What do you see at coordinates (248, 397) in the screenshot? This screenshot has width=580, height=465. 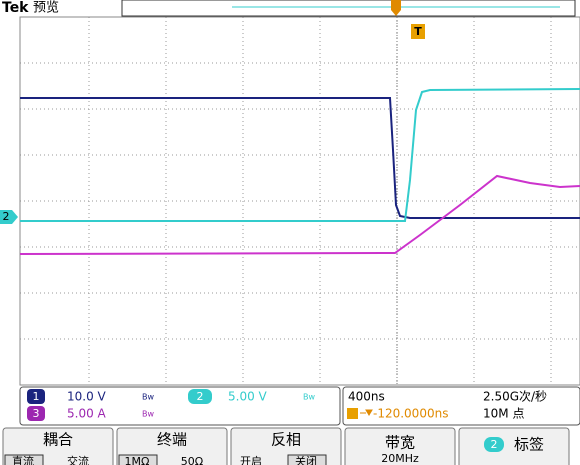 I see `ch2-scale: 5.00 V` at bounding box center [248, 397].